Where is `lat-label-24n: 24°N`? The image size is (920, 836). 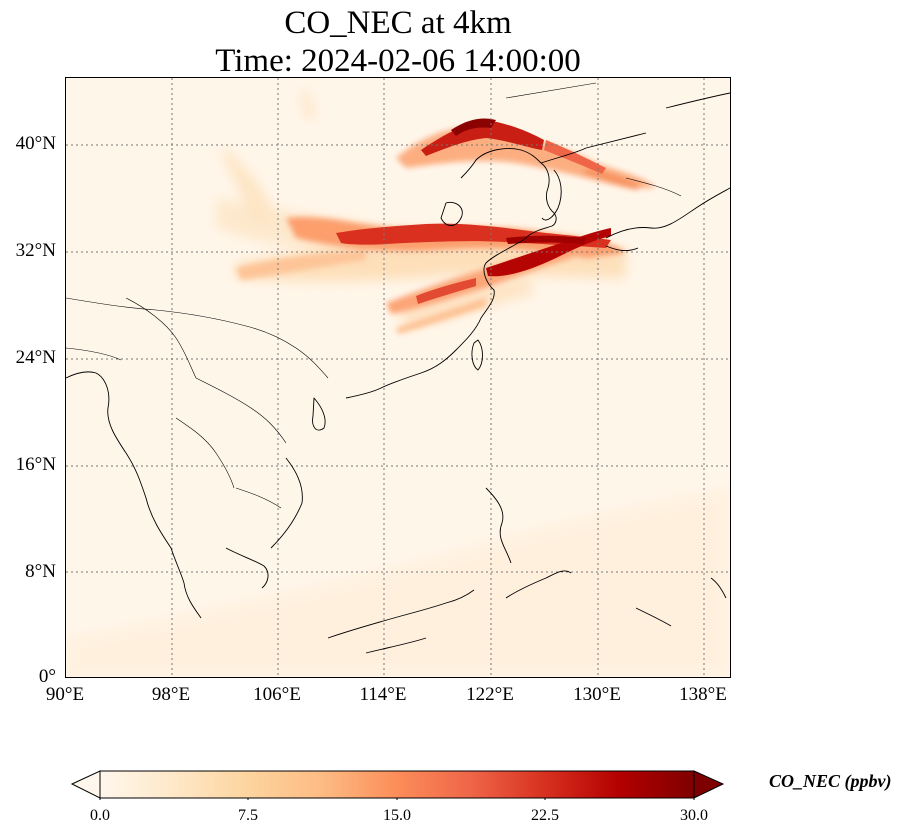 lat-label-24n: 24°N is located at coordinates (35, 357).